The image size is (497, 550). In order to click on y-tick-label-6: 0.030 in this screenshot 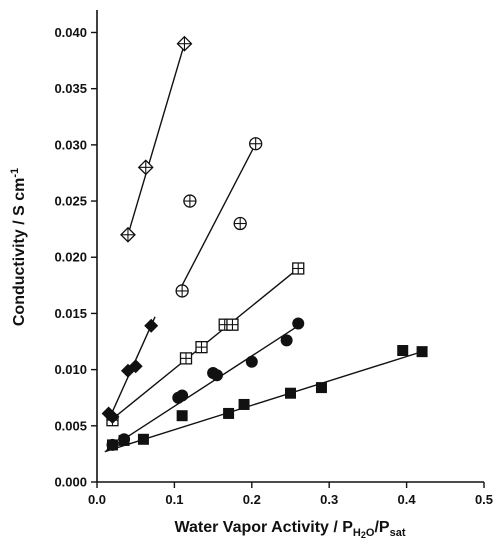, I will do `click(70, 144)`.